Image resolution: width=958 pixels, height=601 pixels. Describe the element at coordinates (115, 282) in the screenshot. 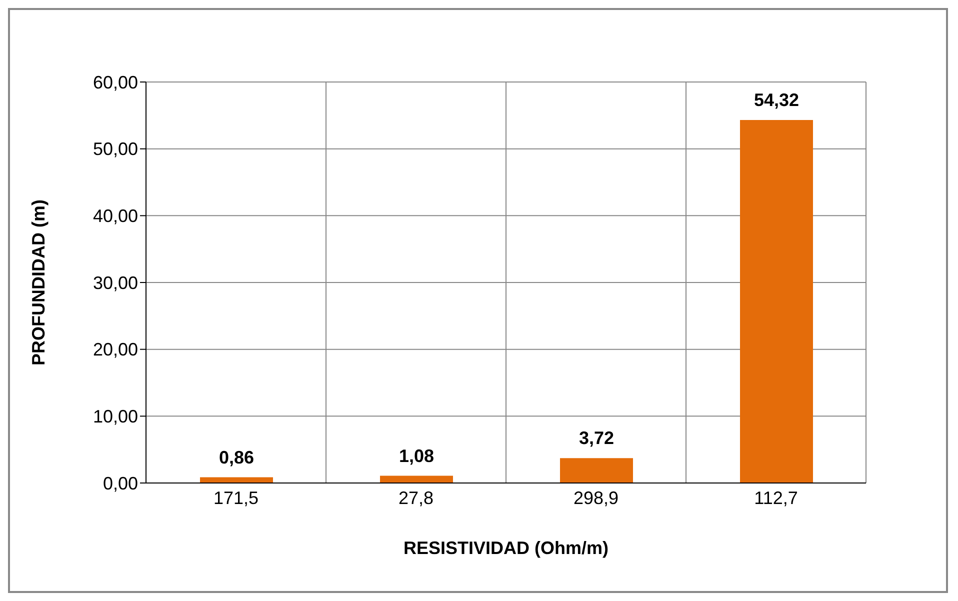

I see `y-tick-label: 30,00` at that location.